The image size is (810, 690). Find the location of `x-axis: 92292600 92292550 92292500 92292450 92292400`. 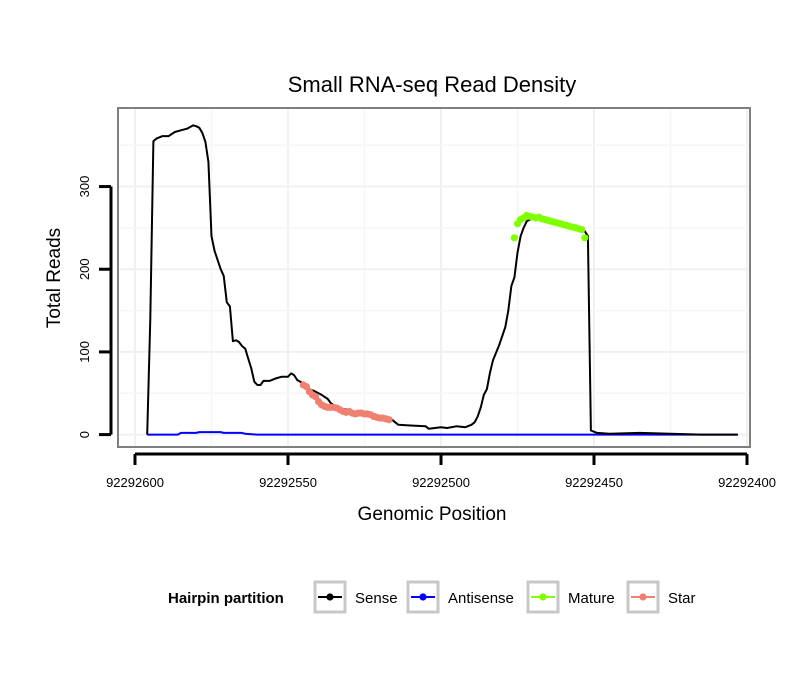

x-axis: 92292600 92292550 92292500 92292450 92292400 is located at coordinates (441, 471).